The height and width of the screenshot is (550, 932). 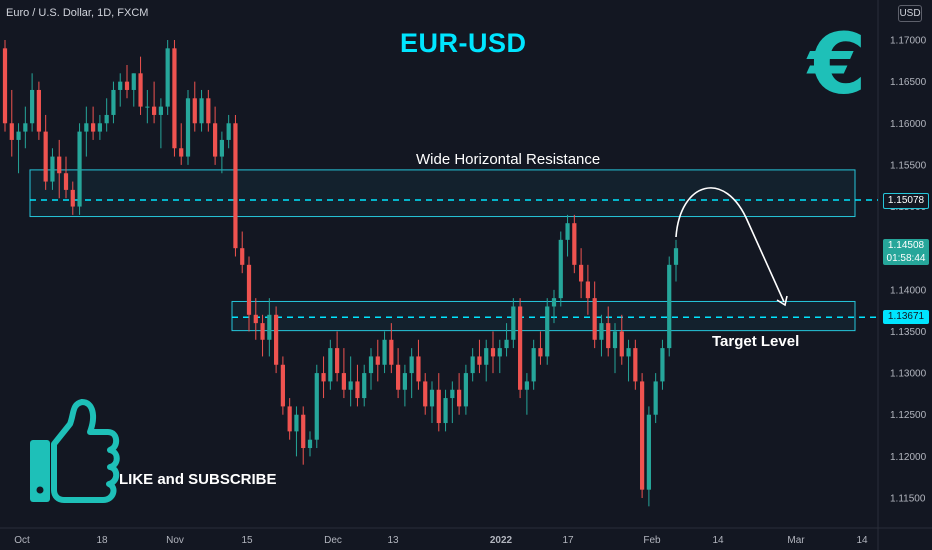 I want to click on arrow-head-icon, so click(x=782, y=301).